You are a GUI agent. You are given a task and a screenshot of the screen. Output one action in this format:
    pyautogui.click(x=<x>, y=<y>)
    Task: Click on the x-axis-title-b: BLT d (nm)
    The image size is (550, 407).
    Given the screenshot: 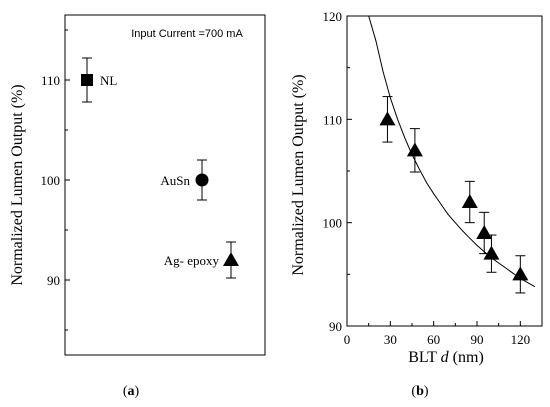 What is the action you would take?
    pyautogui.click(x=446, y=357)
    